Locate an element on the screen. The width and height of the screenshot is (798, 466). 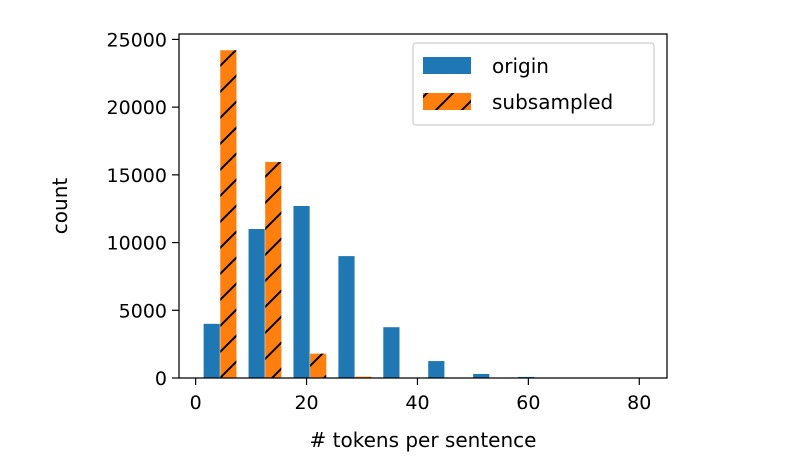
legend-box is located at coordinates (533, 84).